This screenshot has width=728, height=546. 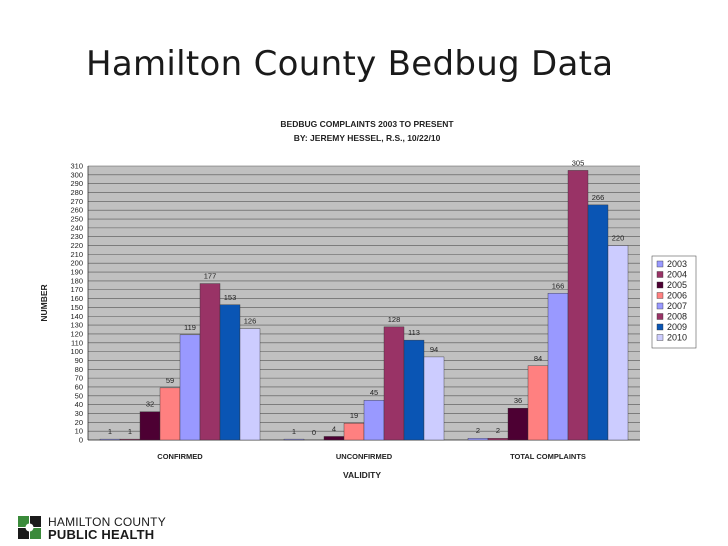 I want to click on data-label: 4, so click(x=334, y=428).